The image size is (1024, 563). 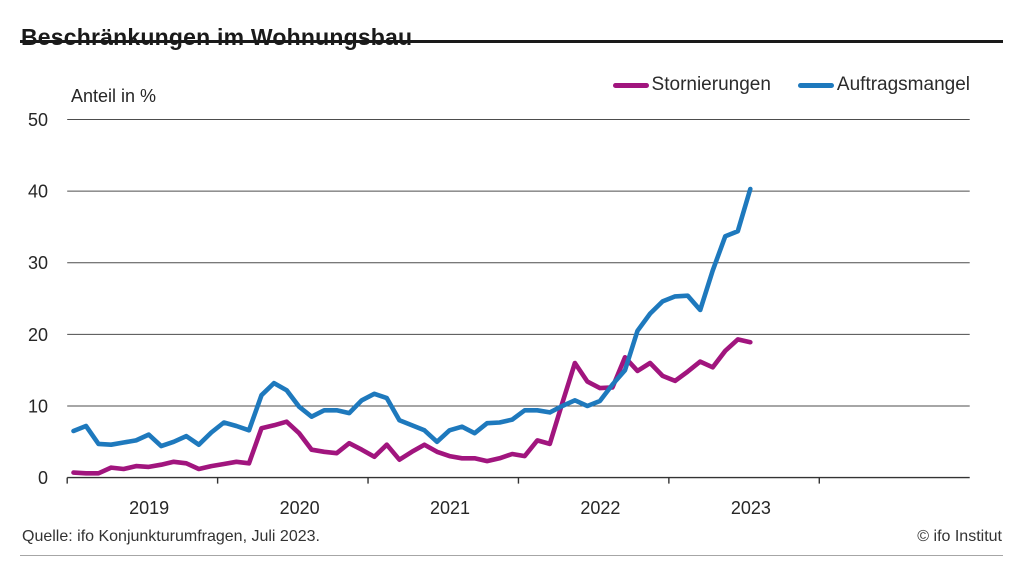 I want to click on title-underline, so click(x=511, y=41).